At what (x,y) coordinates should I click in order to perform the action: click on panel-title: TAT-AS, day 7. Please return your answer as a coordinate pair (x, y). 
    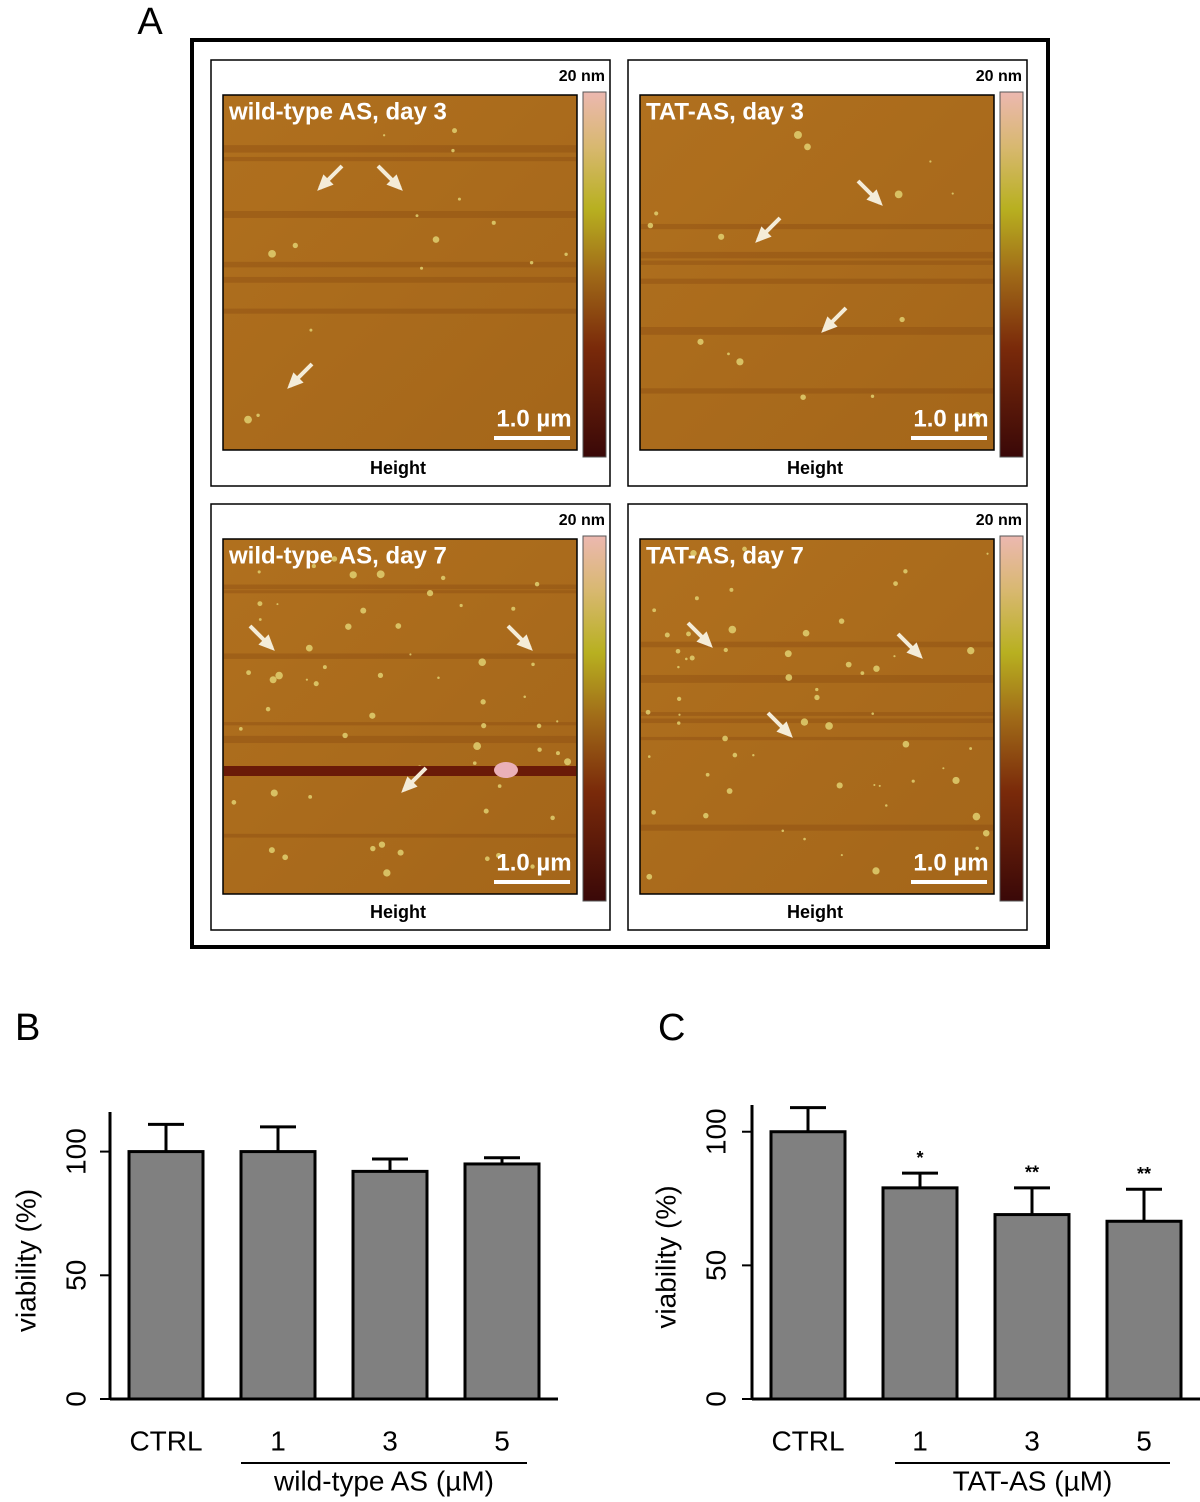
    Looking at the image, I should click on (725, 555).